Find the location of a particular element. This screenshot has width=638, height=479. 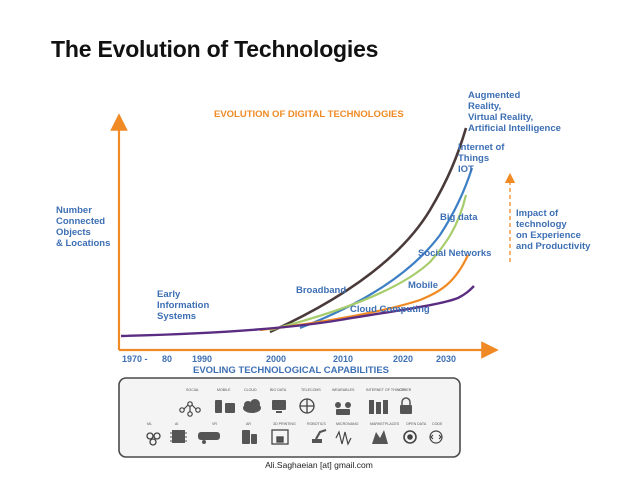

x-tick: 2010 is located at coordinates (343, 359).